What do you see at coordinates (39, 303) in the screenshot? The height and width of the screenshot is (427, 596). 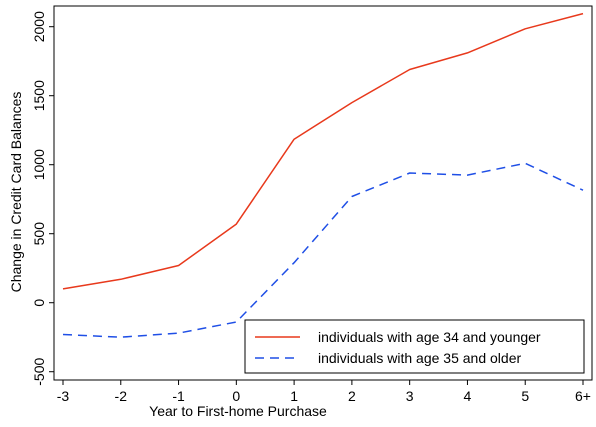 I see `y-tick-label: 0` at bounding box center [39, 303].